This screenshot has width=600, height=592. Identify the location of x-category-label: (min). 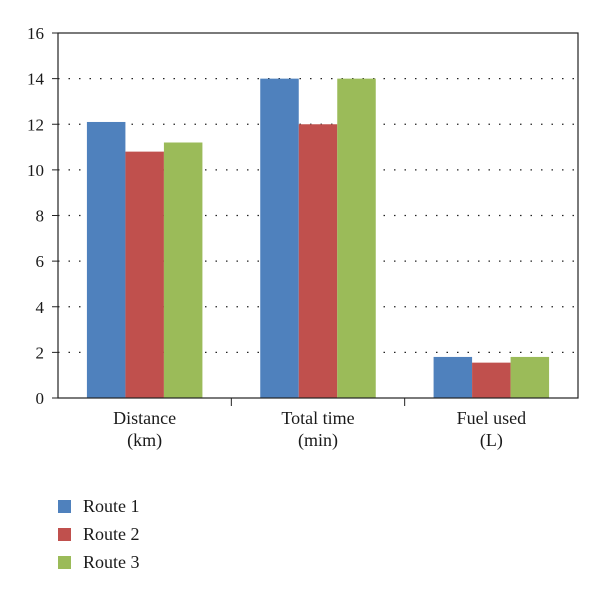
(318, 440).